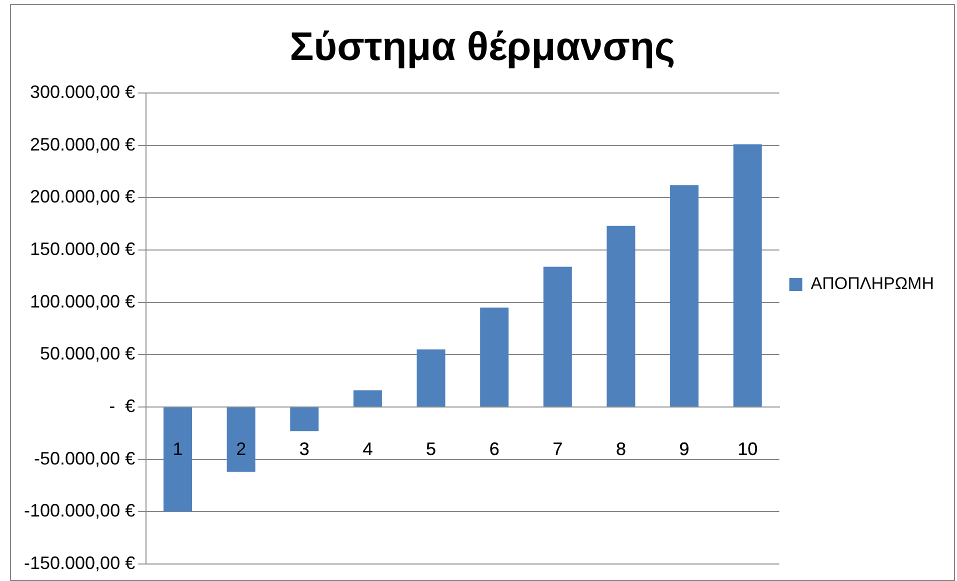  Describe the element at coordinates (177, 448) in the screenshot. I see `x-tick-label: 1` at that location.